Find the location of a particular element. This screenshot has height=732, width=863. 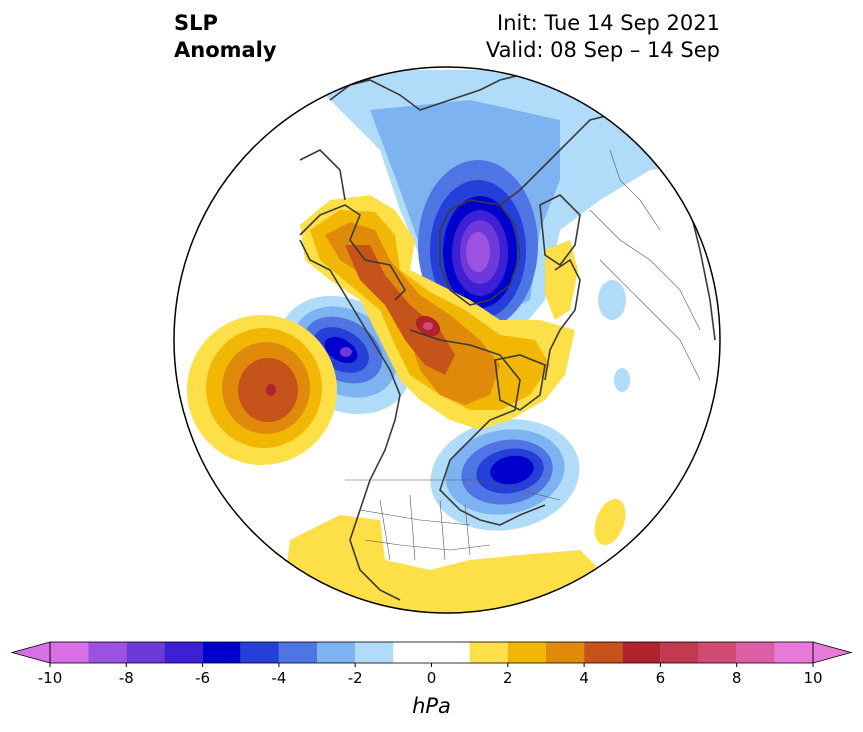

anomaly-pacific-high is located at coordinates (262, 390).